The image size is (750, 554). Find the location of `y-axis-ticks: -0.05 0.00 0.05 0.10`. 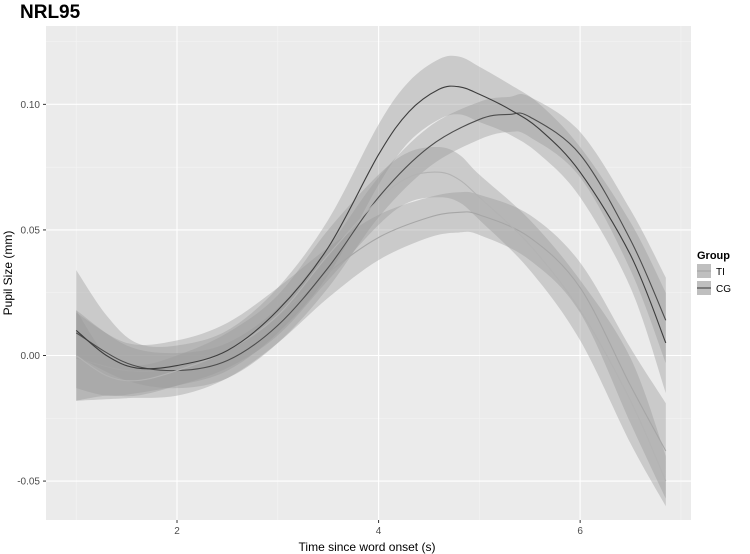

y-axis-ticks: -0.05 0.00 0.05 0.10 is located at coordinates (31, 294).